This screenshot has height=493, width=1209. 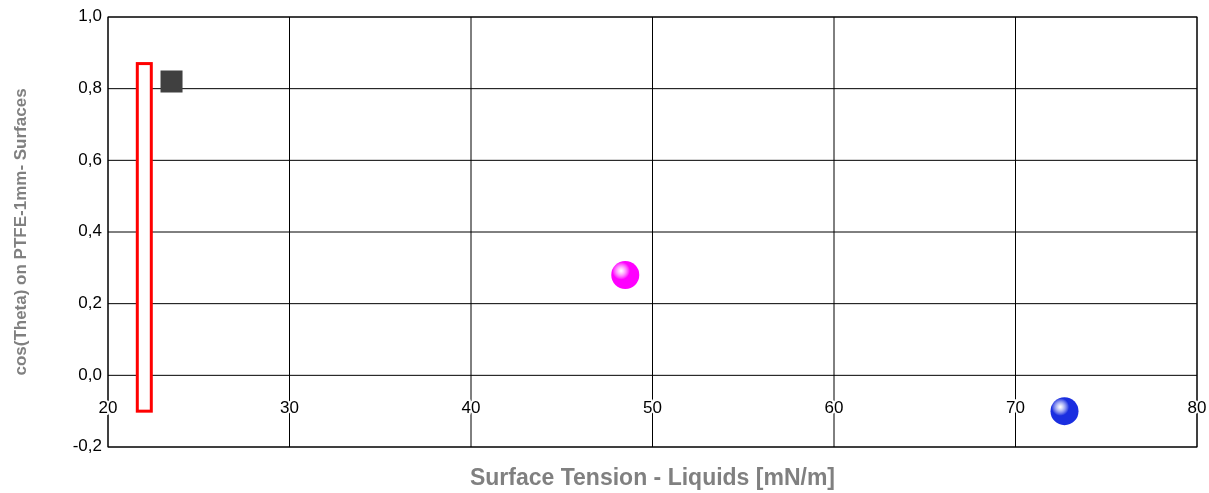 I want to click on y-tick-label: 0,6, so click(x=90, y=159).